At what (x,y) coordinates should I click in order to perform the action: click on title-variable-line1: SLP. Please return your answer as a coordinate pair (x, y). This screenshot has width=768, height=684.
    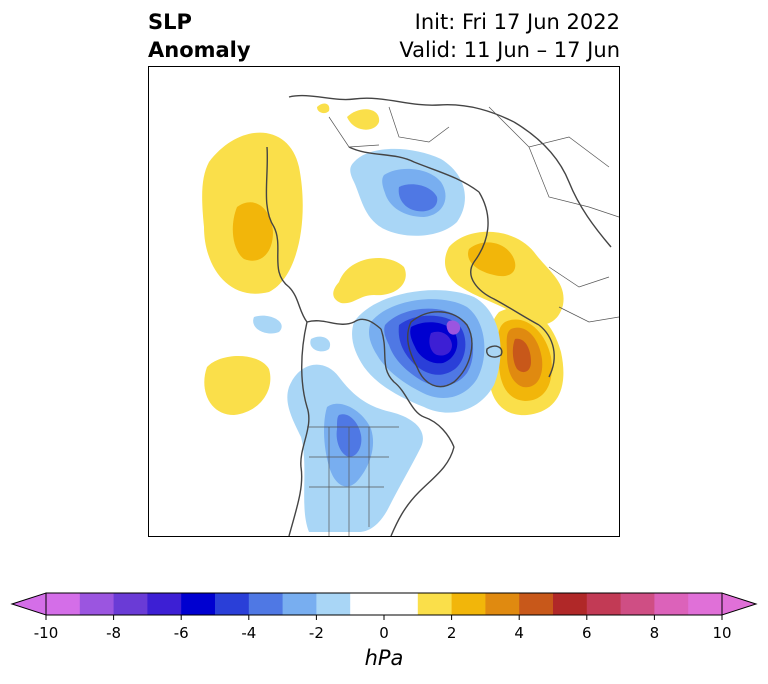
    Looking at the image, I should click on (170, 22).